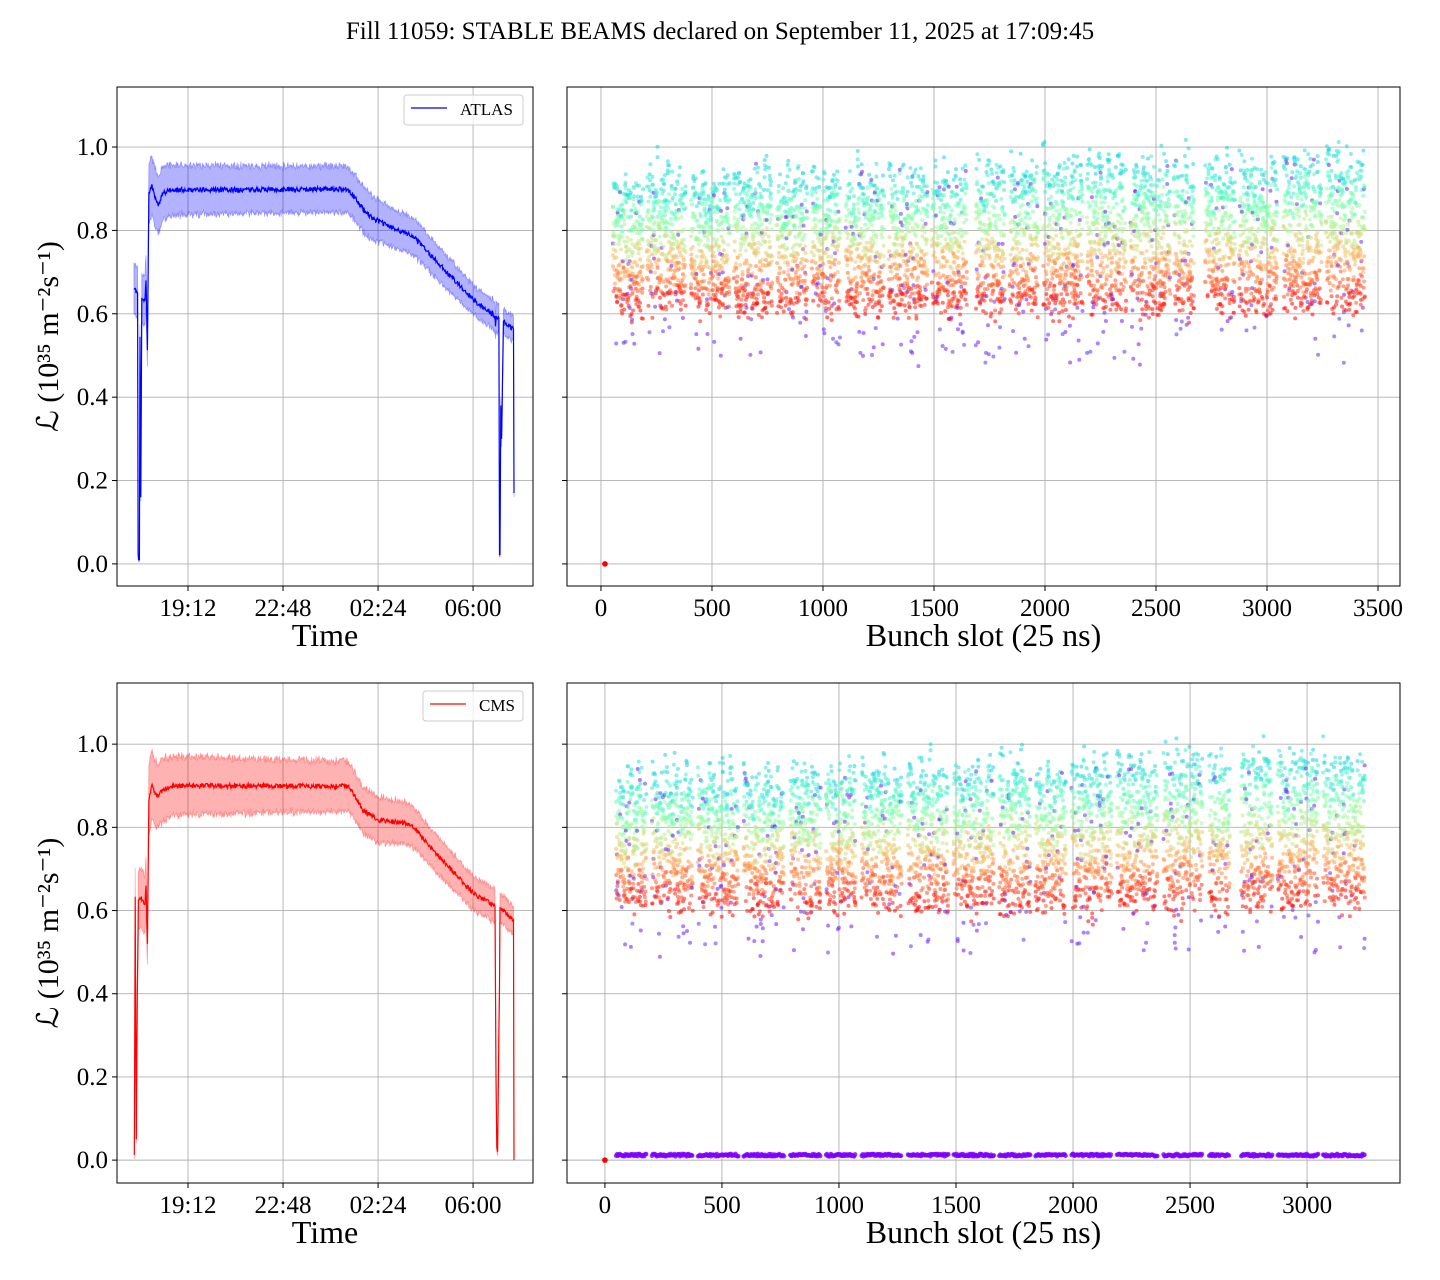  Describe the element at coordinates (473, 608) in the screenshot. I see `x-tick-label: 06:00` at that location.